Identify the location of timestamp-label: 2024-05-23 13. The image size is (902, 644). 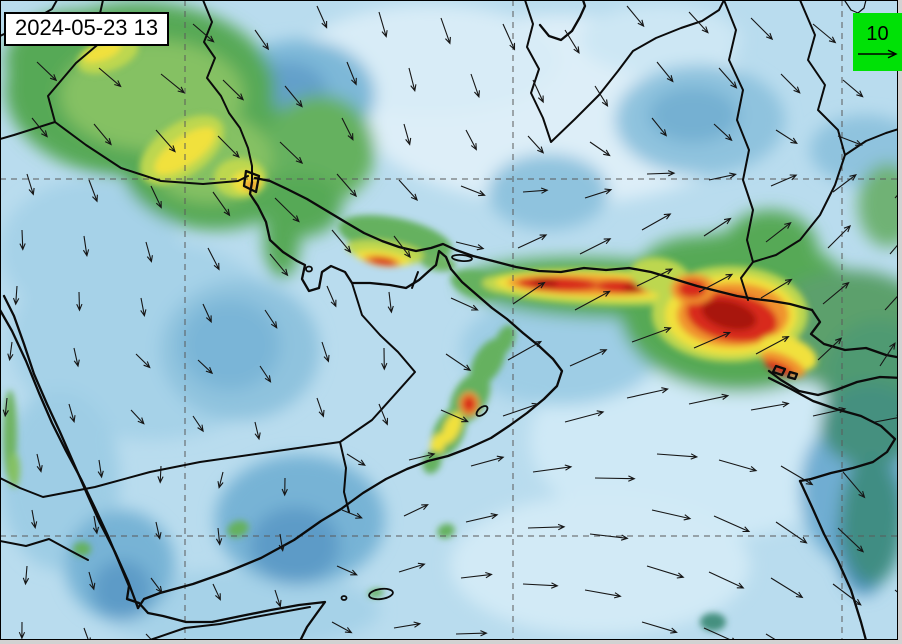
(87, 29).